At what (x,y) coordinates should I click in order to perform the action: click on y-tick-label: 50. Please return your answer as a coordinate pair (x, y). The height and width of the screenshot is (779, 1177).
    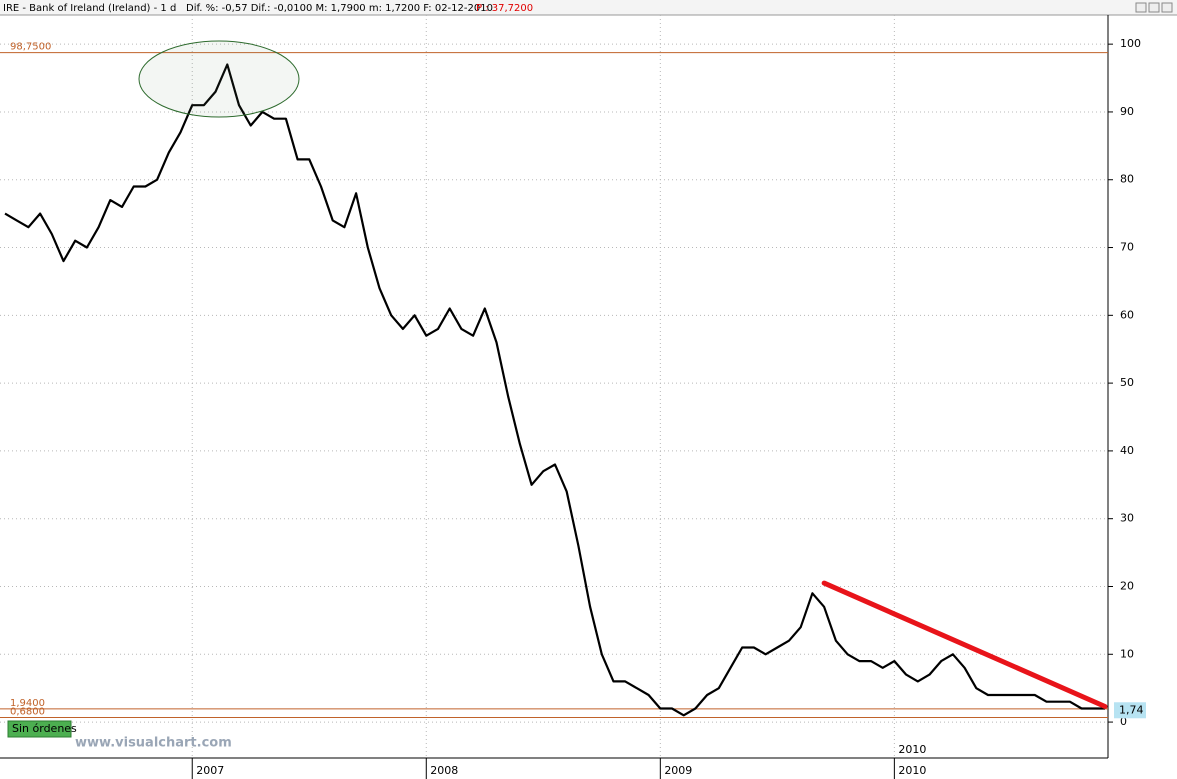
    Looking at the image, I should click on (1127, 382).